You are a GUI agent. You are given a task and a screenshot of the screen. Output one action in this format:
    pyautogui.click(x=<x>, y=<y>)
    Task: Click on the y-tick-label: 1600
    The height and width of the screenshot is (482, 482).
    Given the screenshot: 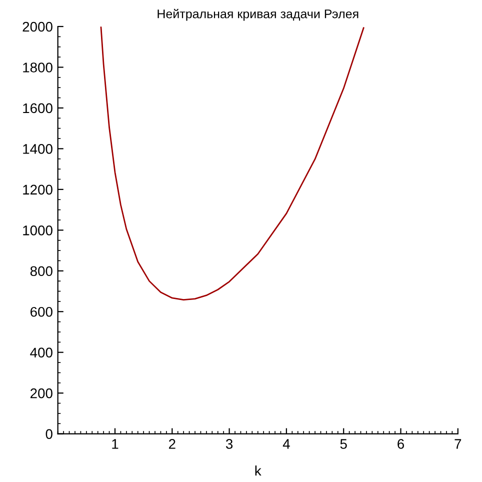 What is the action you would take?
    pyautogui.click(x=37, y=108)
    